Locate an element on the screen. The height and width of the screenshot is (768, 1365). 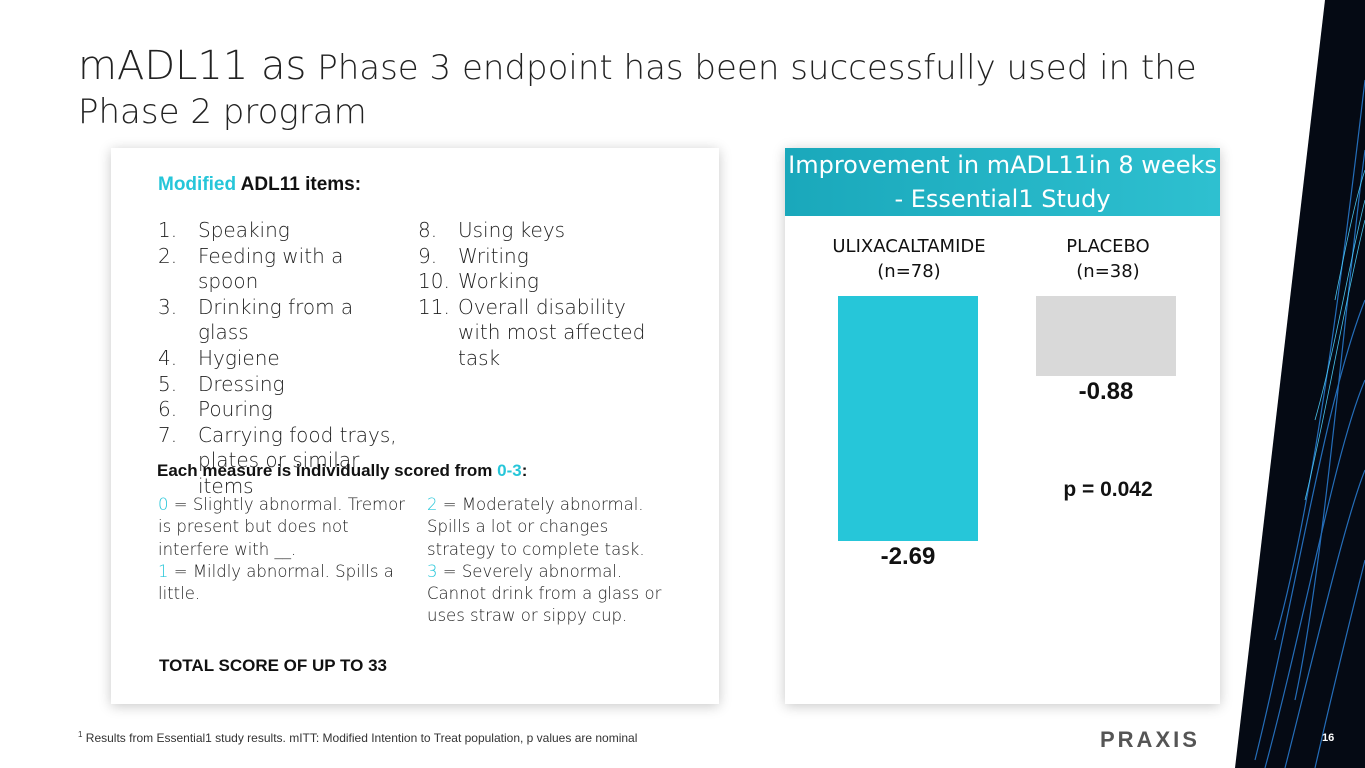
score-value: 0 is located at coordinates (163, 504).